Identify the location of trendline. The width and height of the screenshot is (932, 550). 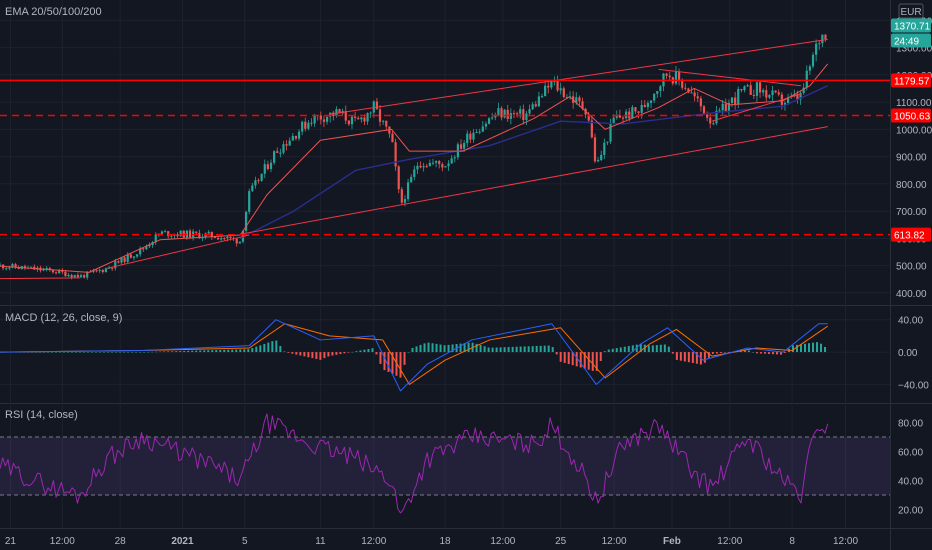
(578, 76).